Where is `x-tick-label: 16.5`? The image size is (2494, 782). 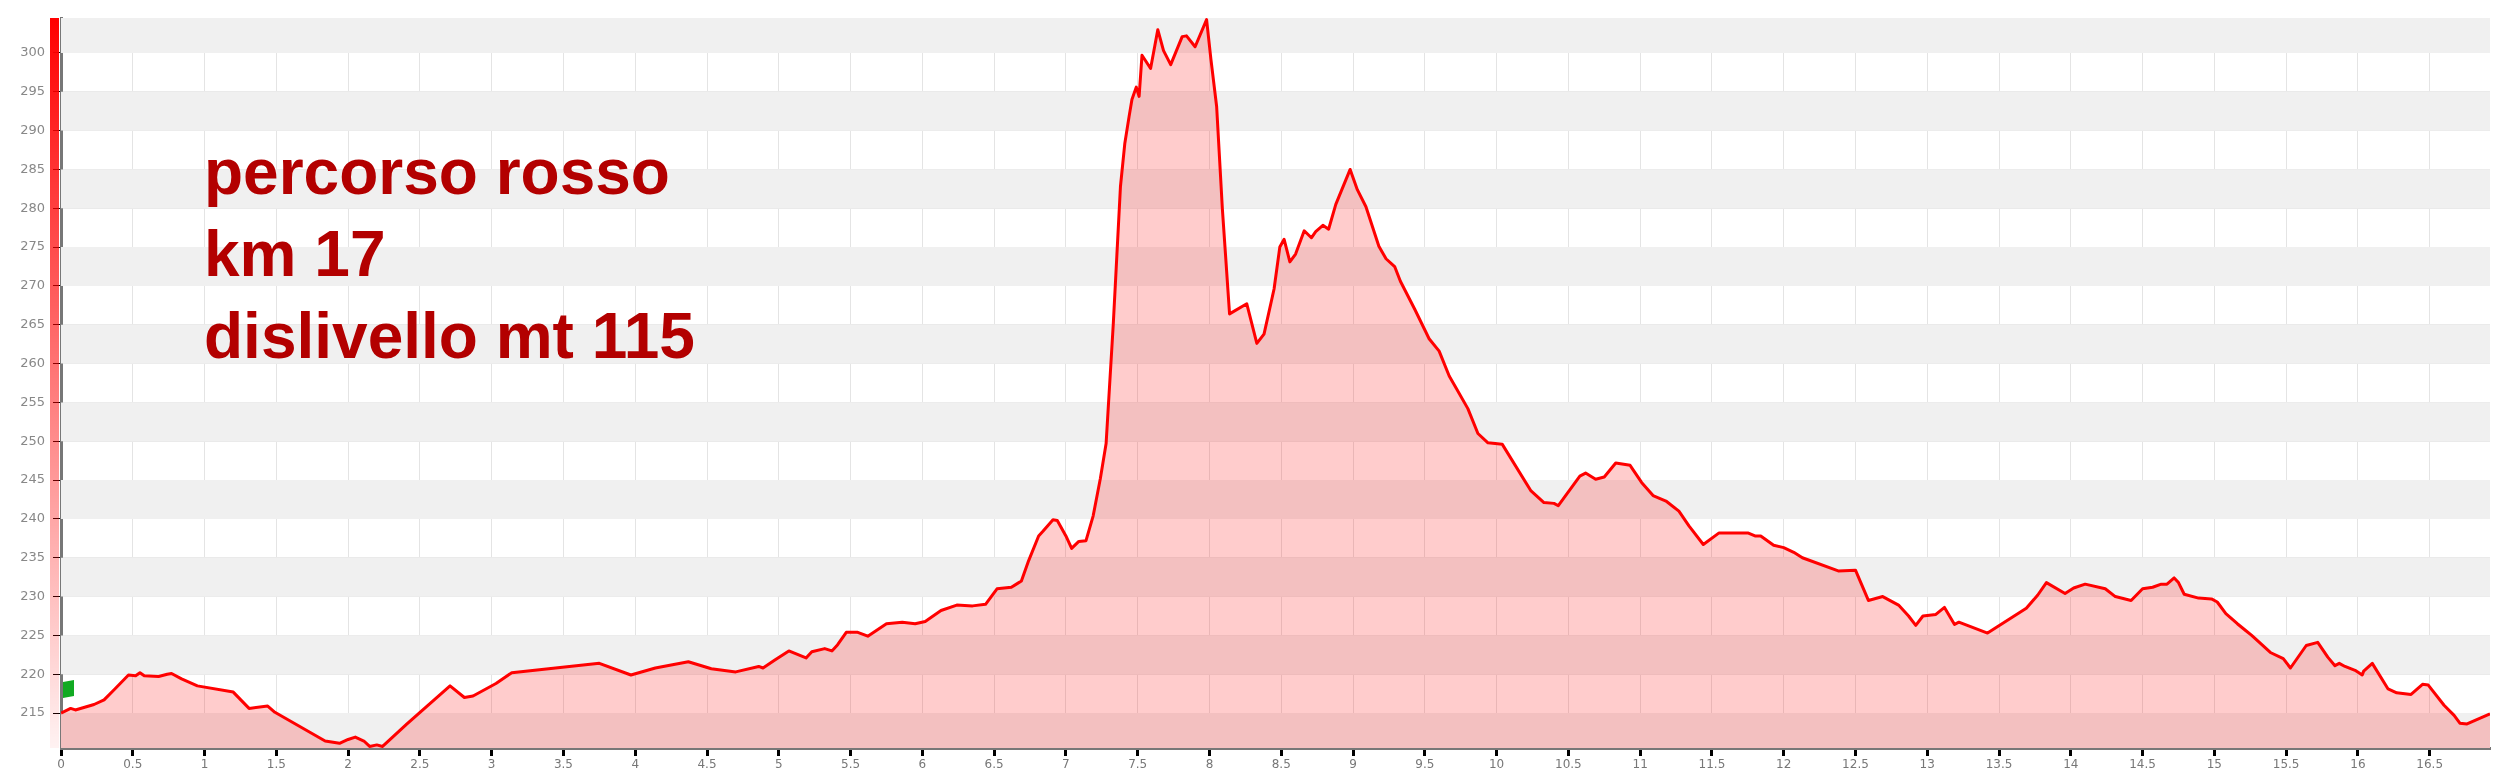 x-tick-label: 16.5 is located at coordinates (2430, 764).